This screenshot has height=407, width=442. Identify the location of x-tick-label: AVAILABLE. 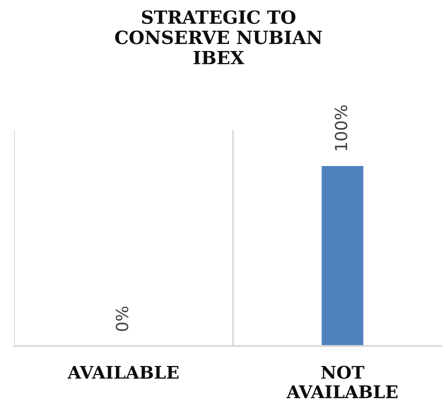
(123, 372).